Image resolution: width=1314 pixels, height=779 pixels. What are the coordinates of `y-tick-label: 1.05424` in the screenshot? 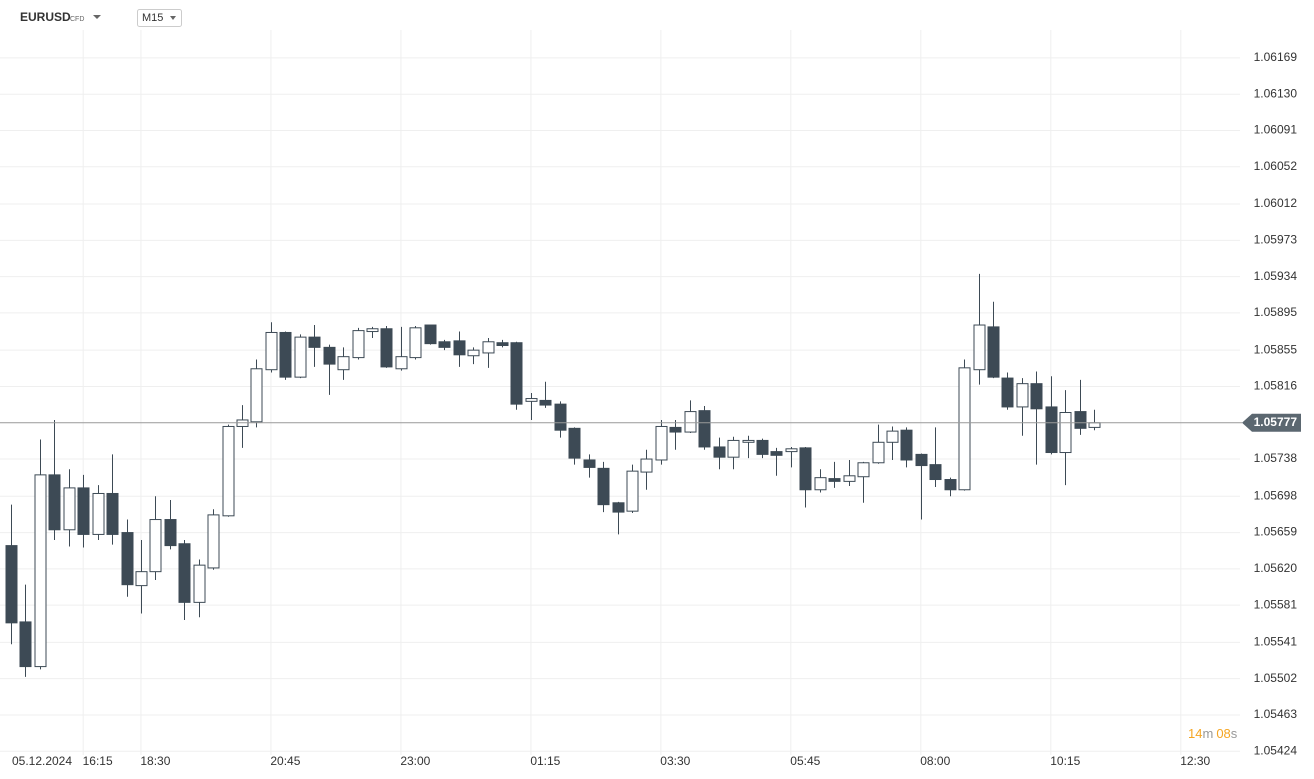 It's located at (1276, 750).